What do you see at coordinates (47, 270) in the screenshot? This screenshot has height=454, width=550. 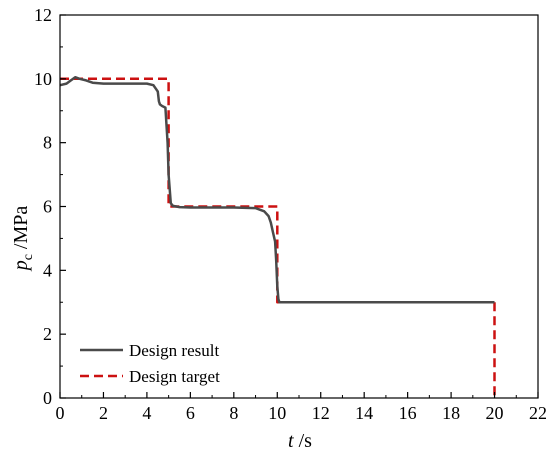 I see `y-tick-label: 4` at bounding box center [47, 270].